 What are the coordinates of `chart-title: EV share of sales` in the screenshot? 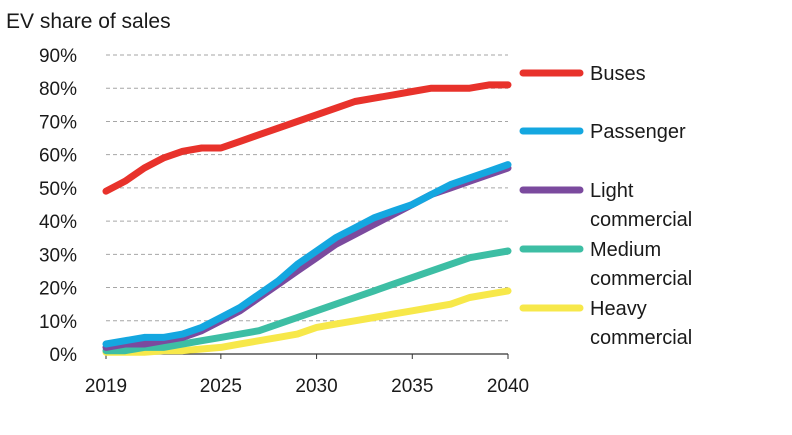 It's located at (88, 21).